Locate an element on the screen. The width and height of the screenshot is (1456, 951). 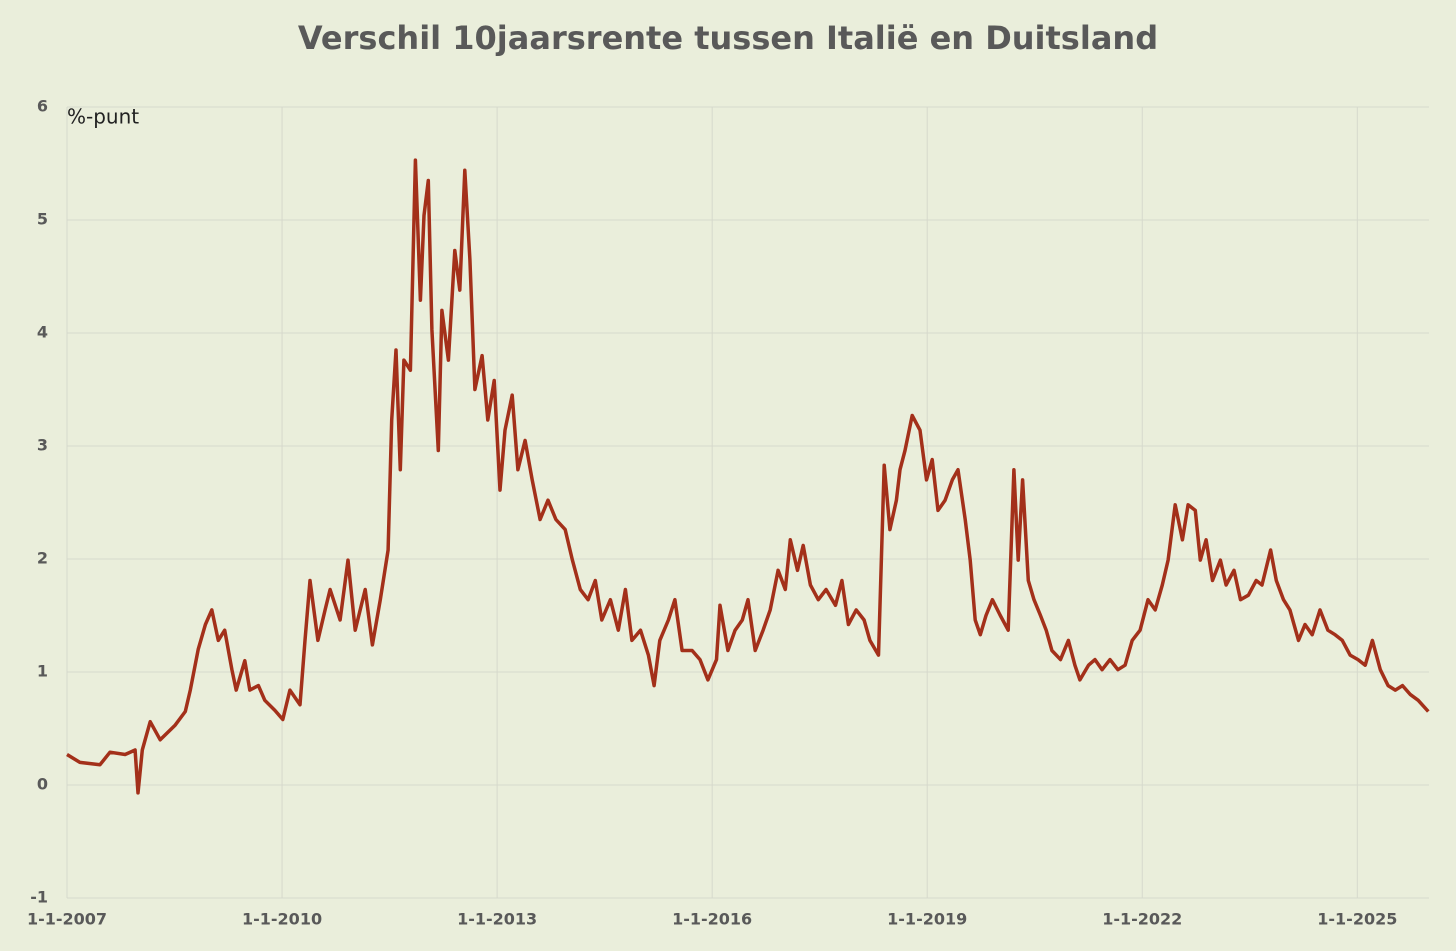
y-tick-label: 1 is located at coordinates (42, 671).